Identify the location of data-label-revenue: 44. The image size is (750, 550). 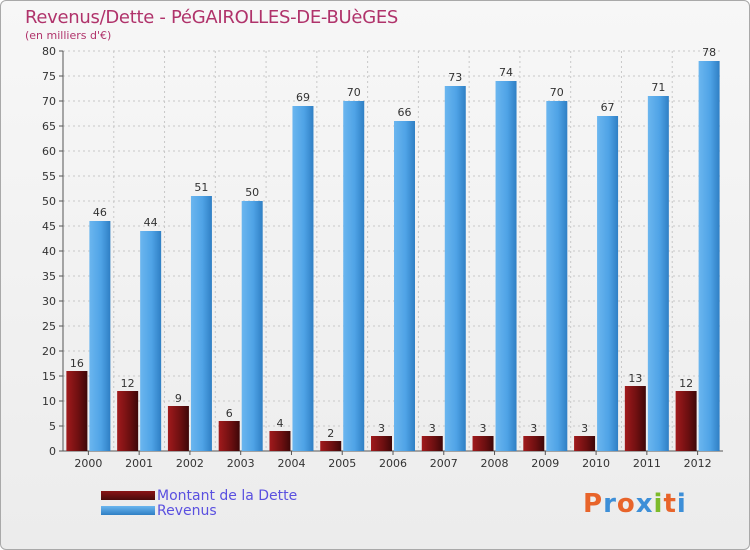
(151, 222).